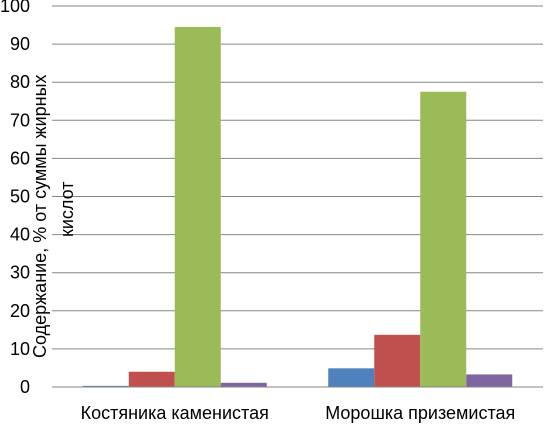 Image resolution: width=545 pixels, height=424 pixels. I want to click on y-tick-label: 10, so click(20, 349).